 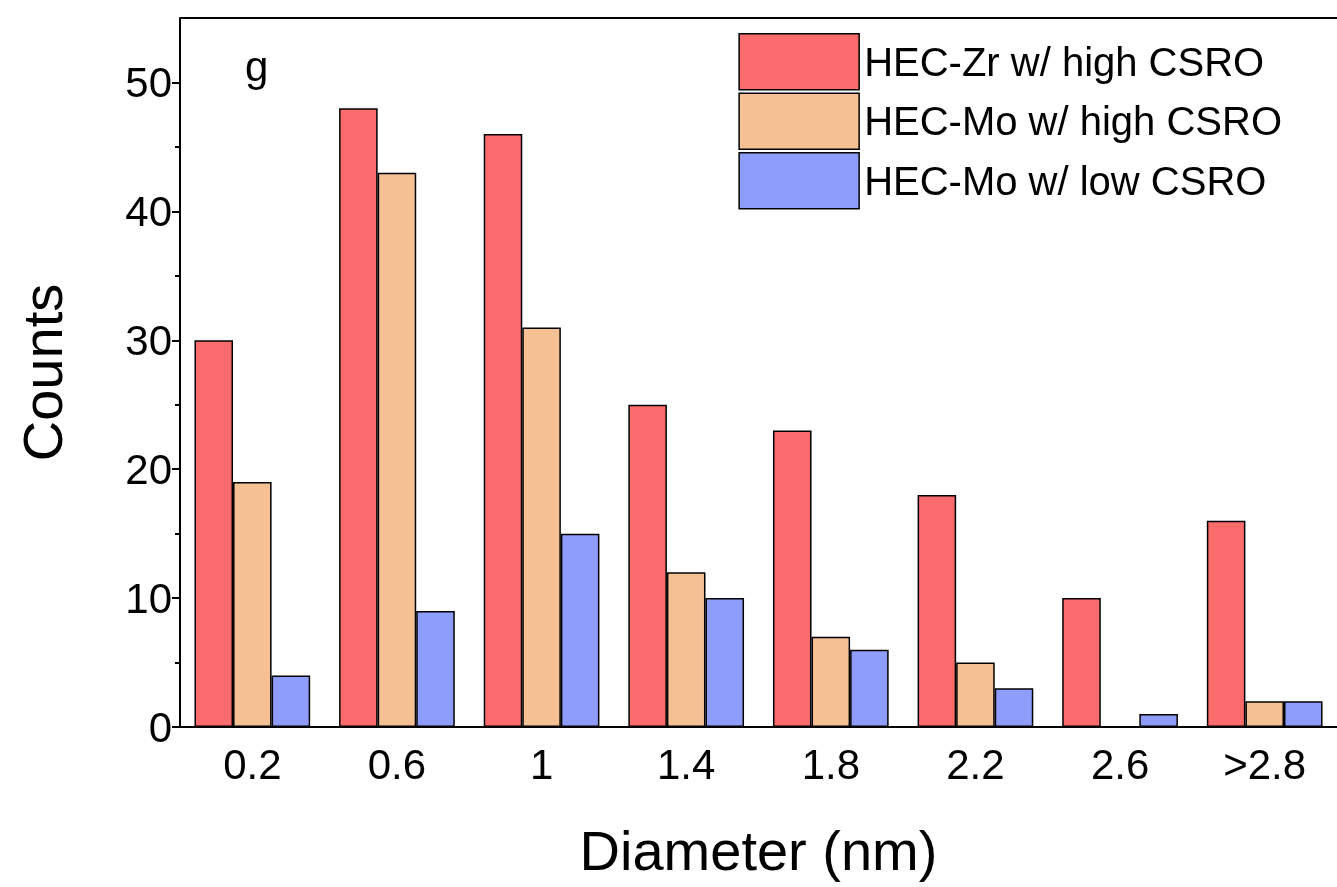 I want to click on annotation: g, so click(x=257, y=66).